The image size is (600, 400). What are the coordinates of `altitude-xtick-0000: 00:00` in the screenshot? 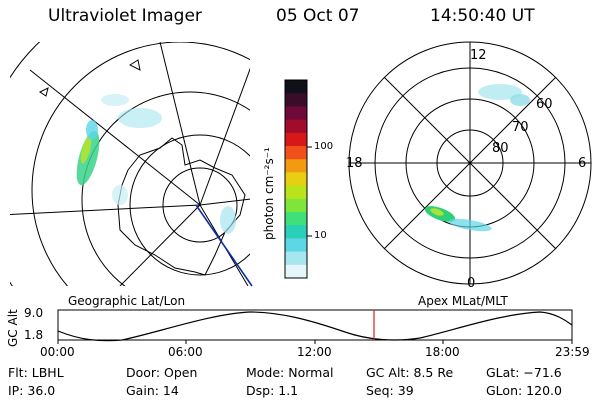 It's located at (57, 352).